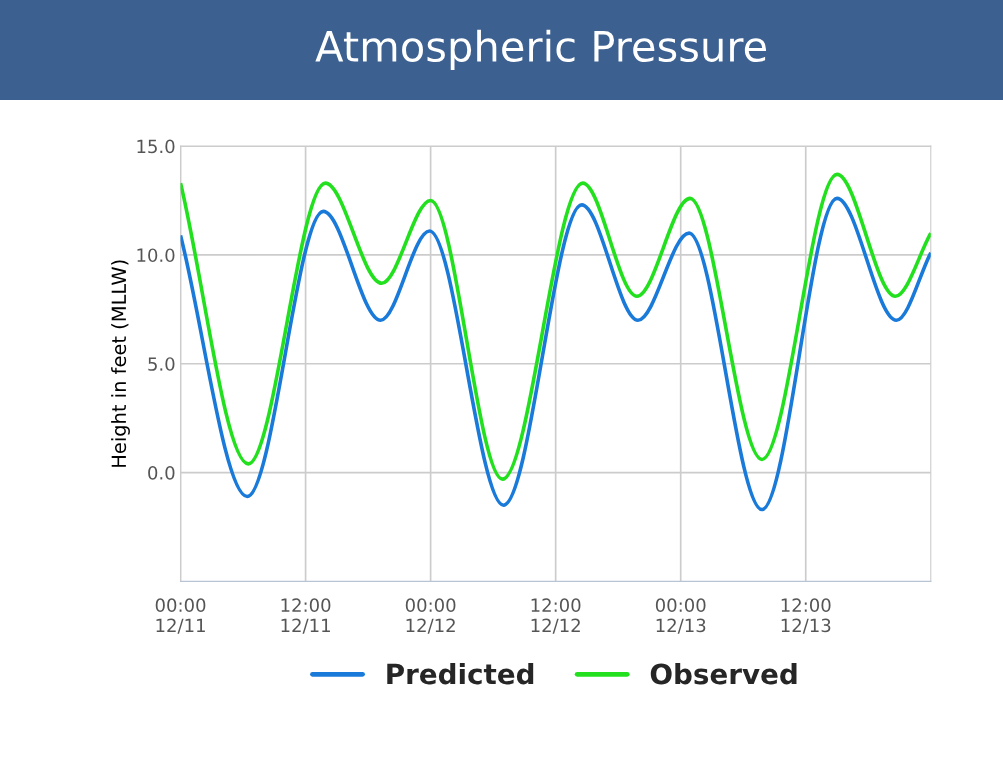  I want to click on chart-title: Atmospheric Pressure, so click(540, 50).